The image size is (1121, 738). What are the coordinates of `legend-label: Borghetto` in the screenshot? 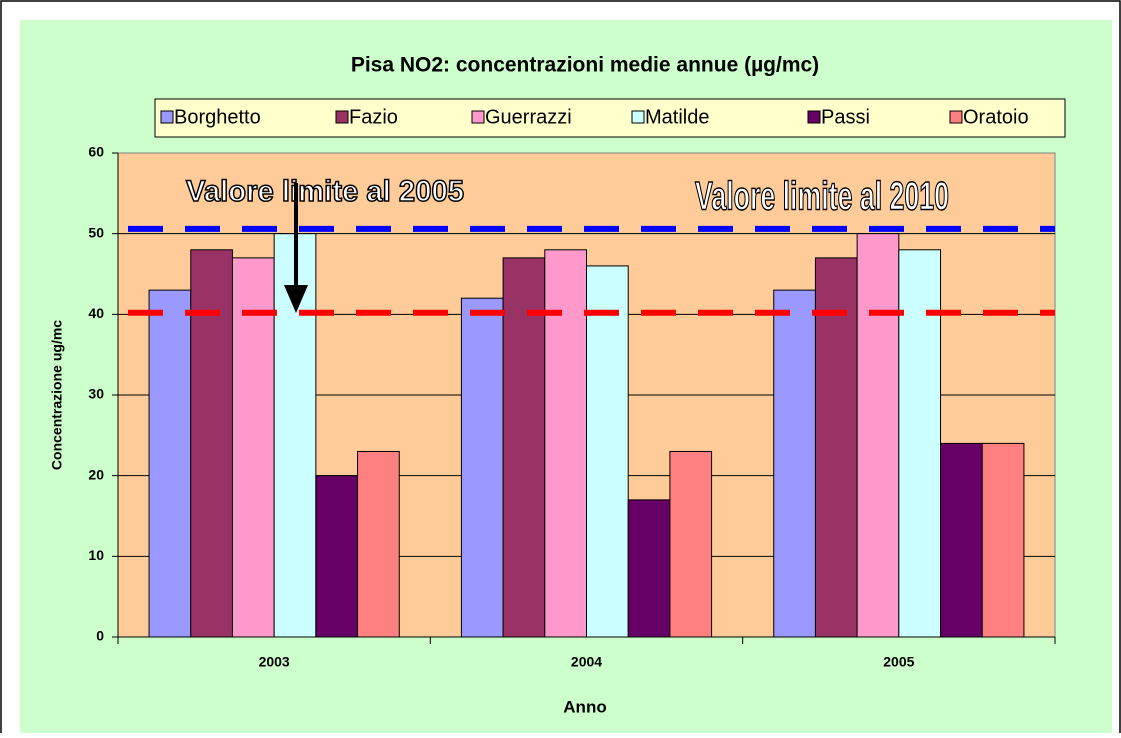 It's located at (217, 117).